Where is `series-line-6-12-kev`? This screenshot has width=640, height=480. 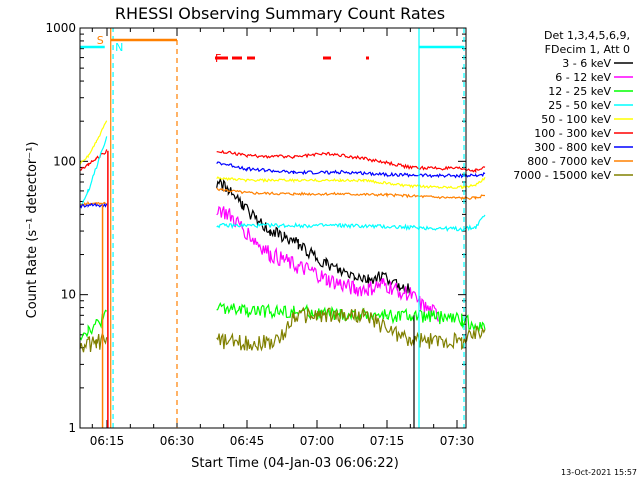
series-line-6-12-kev is located at coordinates (327, 263).